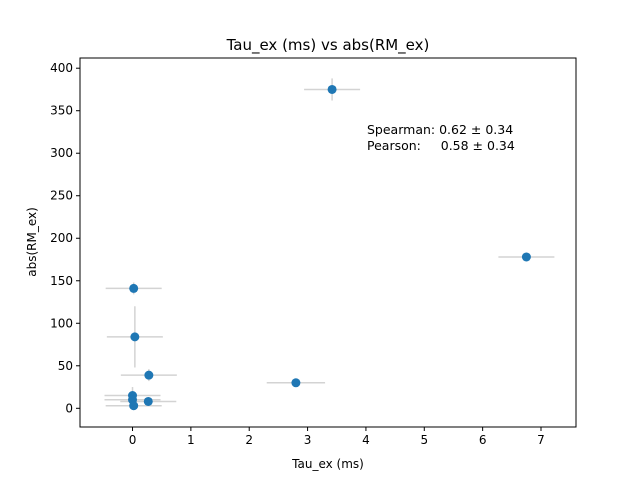  I want to click on x-tick-label: 3, so click(308, 440).